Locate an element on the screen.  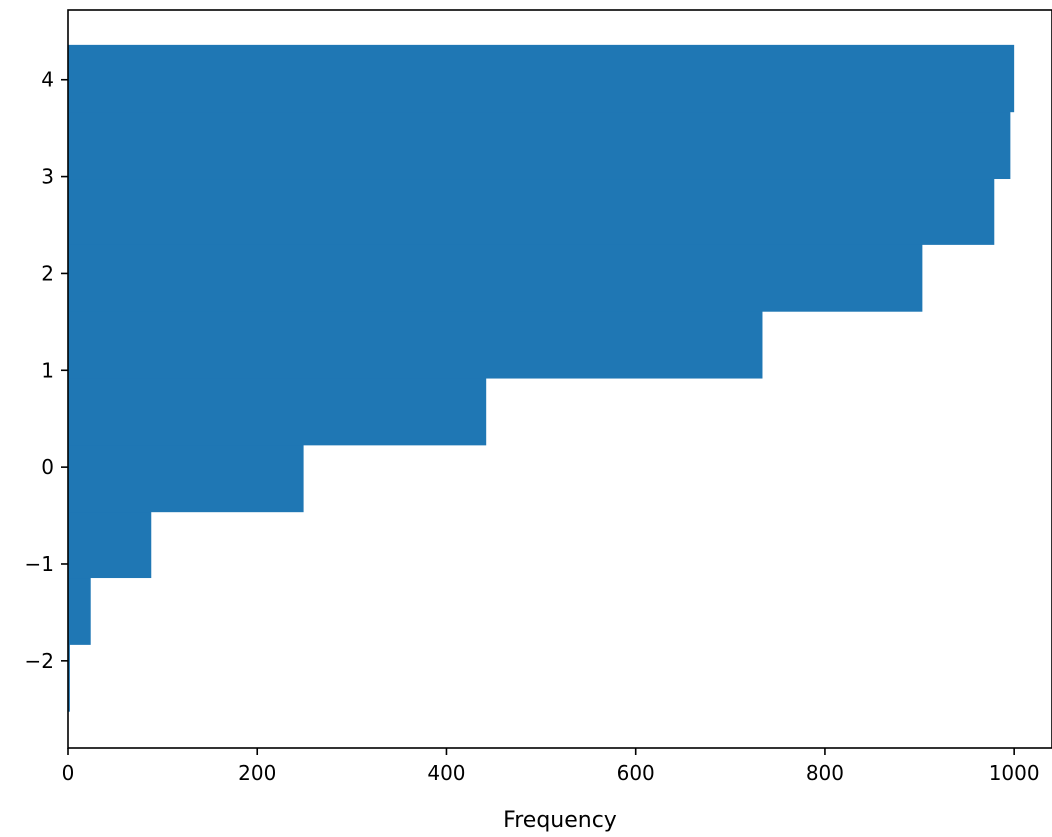
y-tick-label: 3 is located at coordinates (47, 177).